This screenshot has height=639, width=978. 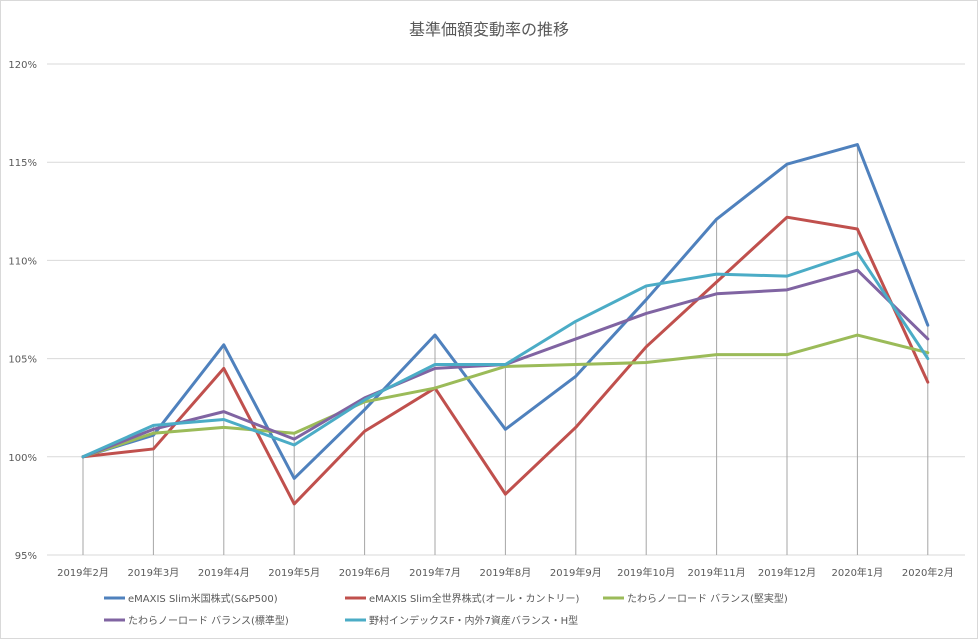 What do you see at coordinates (26, 556) in the screenshot?
I see `y-tick-label: 95%` at bounding box center [26, 556].